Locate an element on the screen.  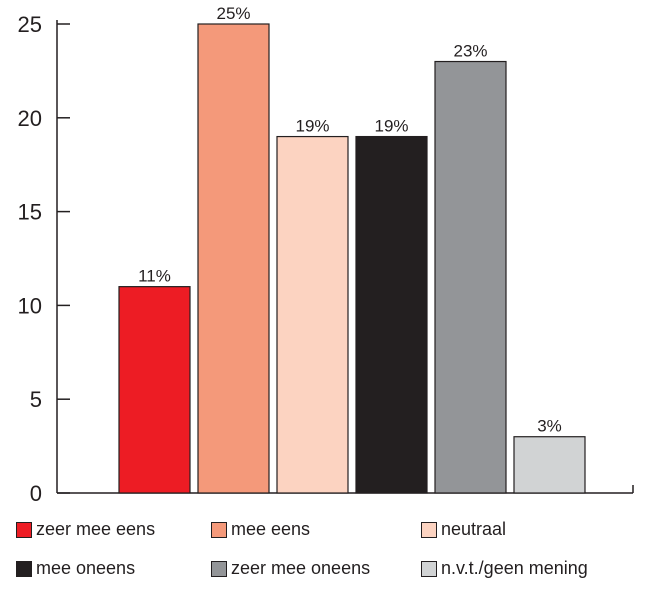
data-label: 25% is located at coordinates (233, 13).